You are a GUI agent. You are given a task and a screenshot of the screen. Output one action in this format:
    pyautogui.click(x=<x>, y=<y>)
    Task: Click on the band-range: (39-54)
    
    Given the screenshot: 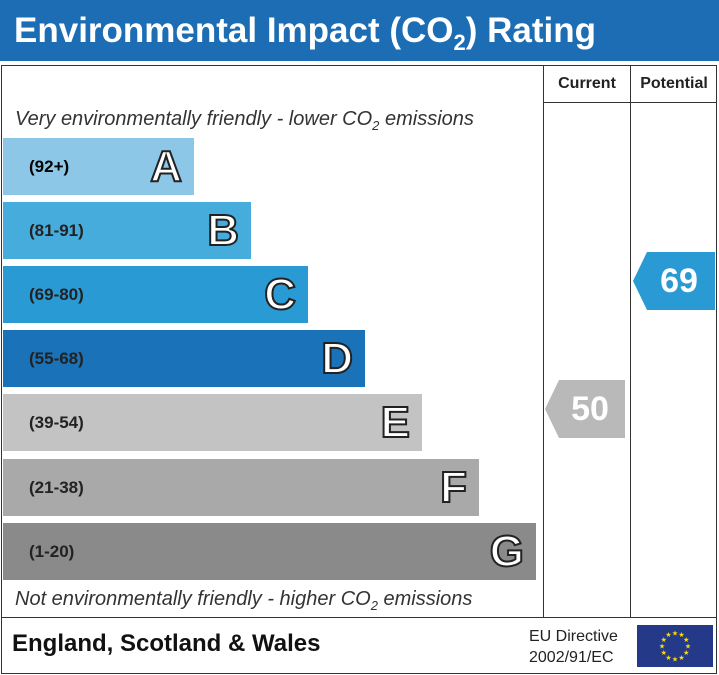 What is the action you would take?
    pyautogui.click(x=56, y=422)
    